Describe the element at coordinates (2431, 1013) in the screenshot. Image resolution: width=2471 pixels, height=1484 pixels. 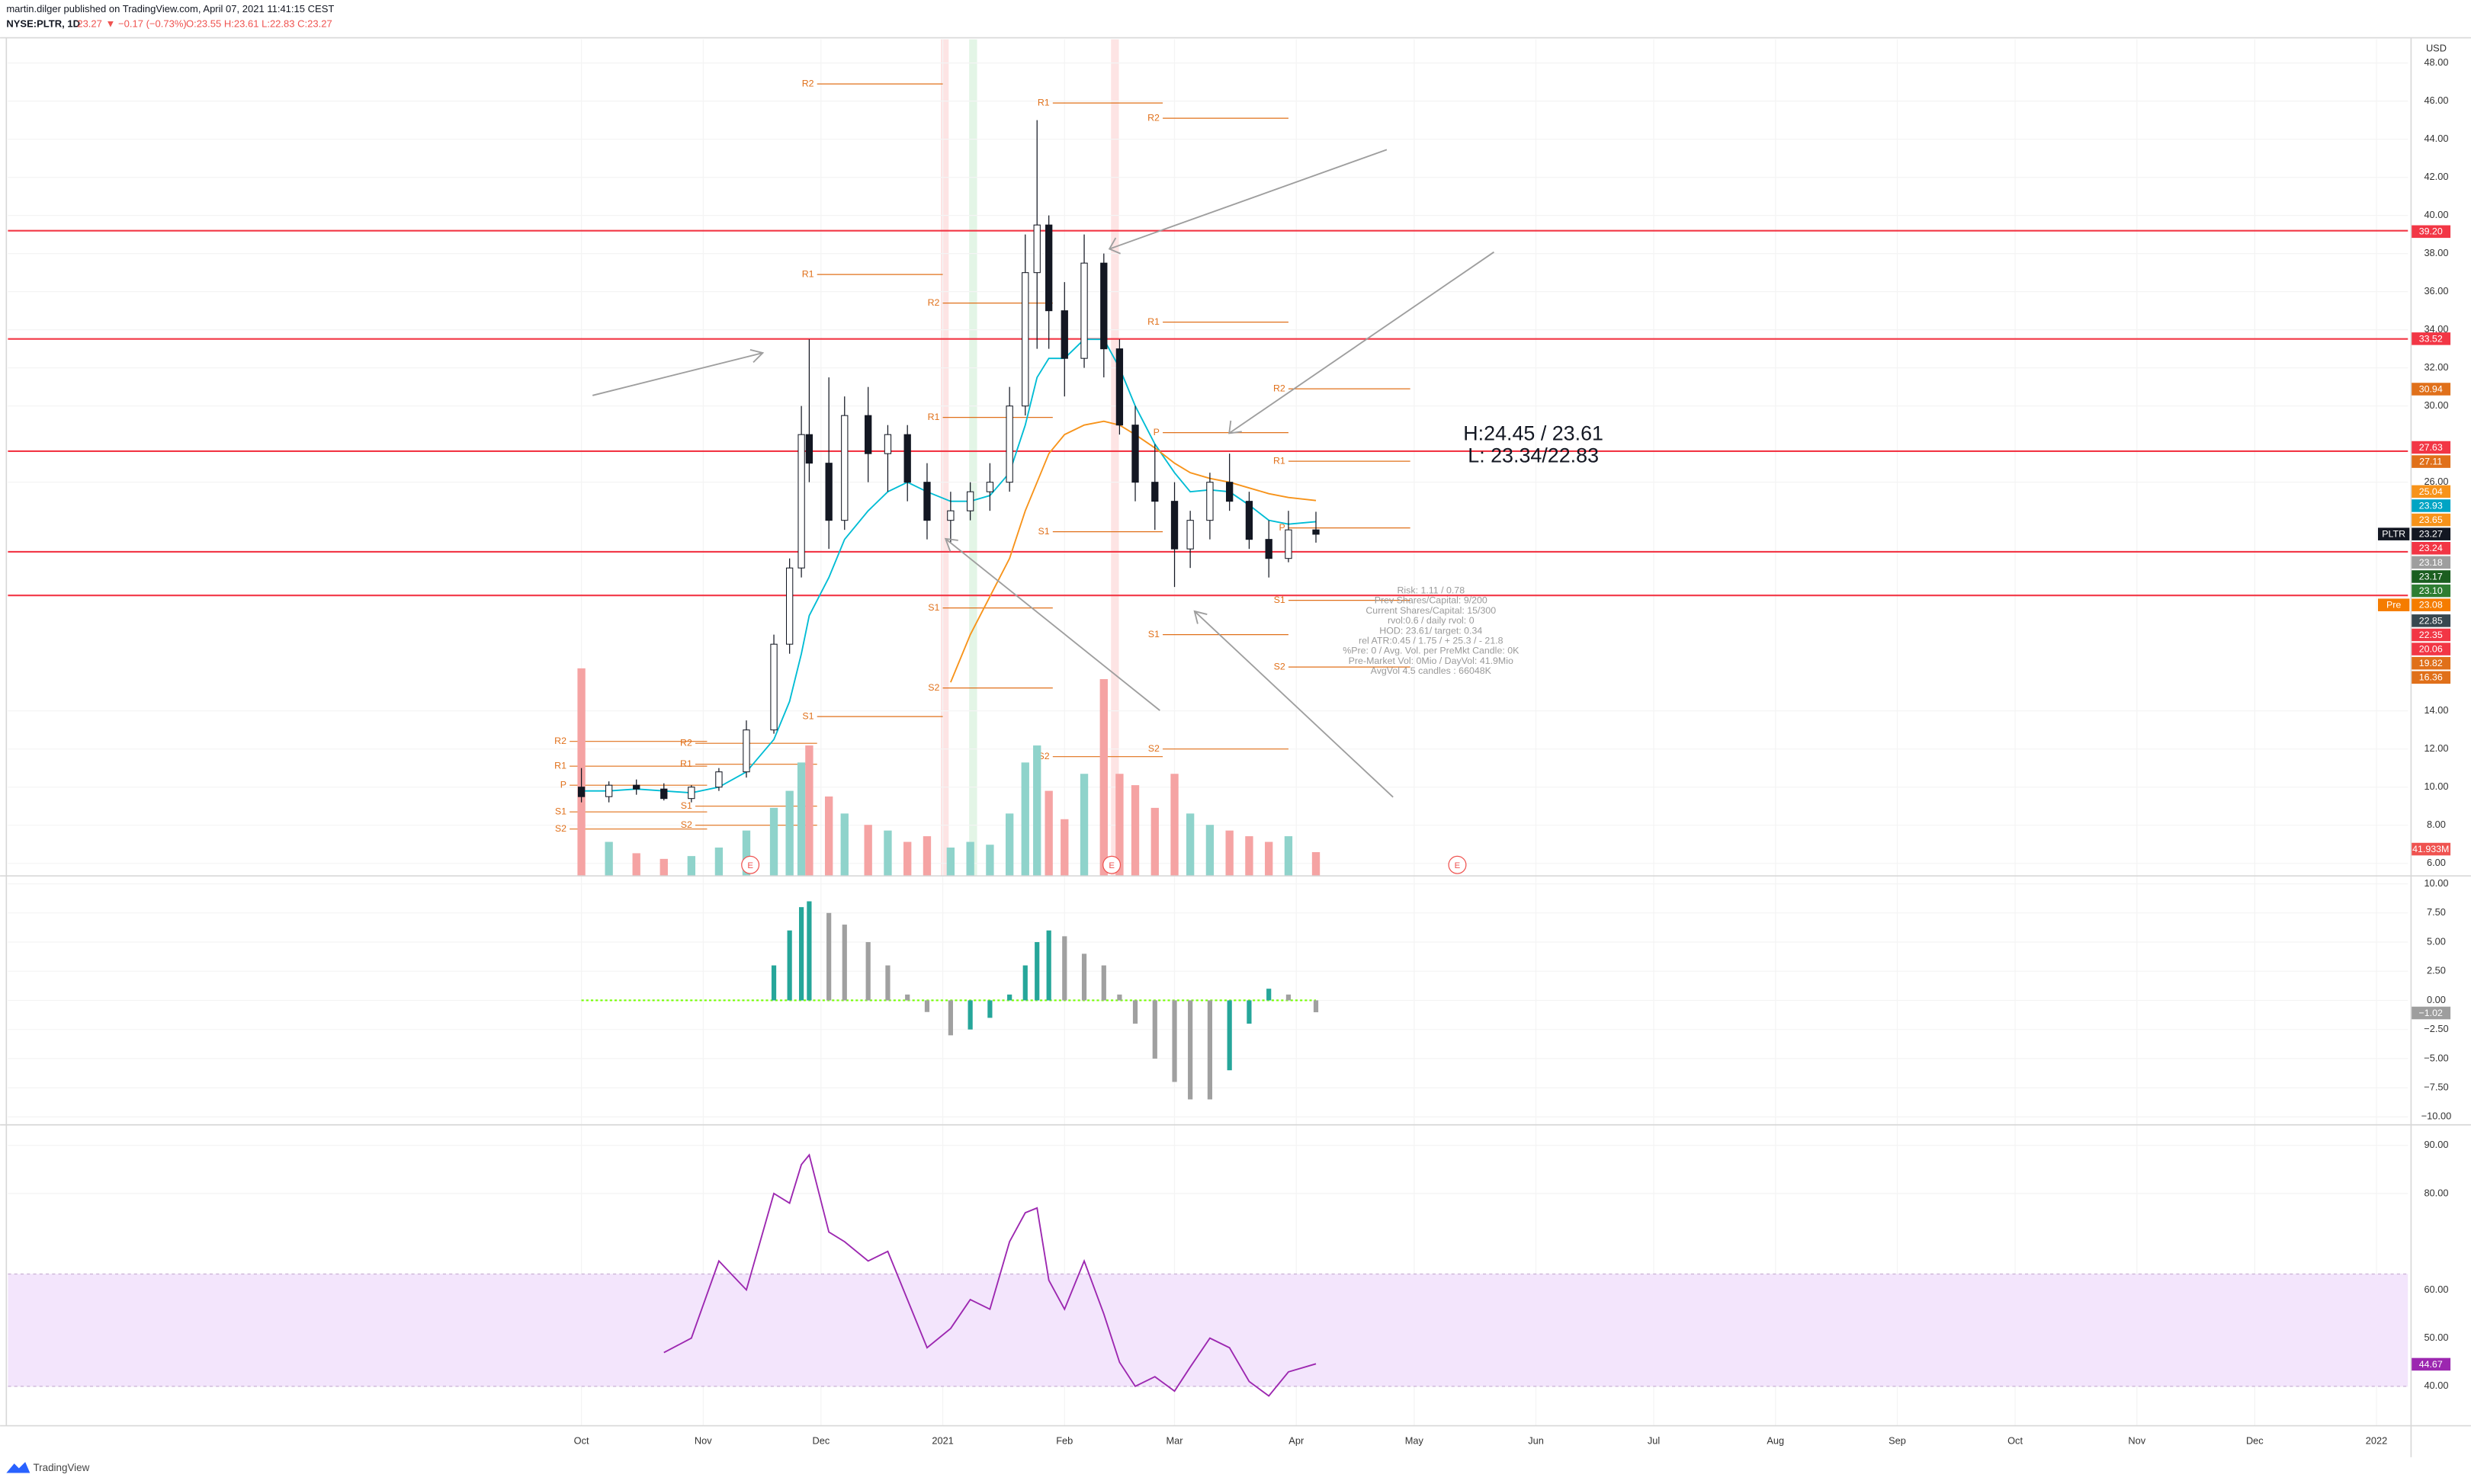
I see `price-label: −1.02` at that location.